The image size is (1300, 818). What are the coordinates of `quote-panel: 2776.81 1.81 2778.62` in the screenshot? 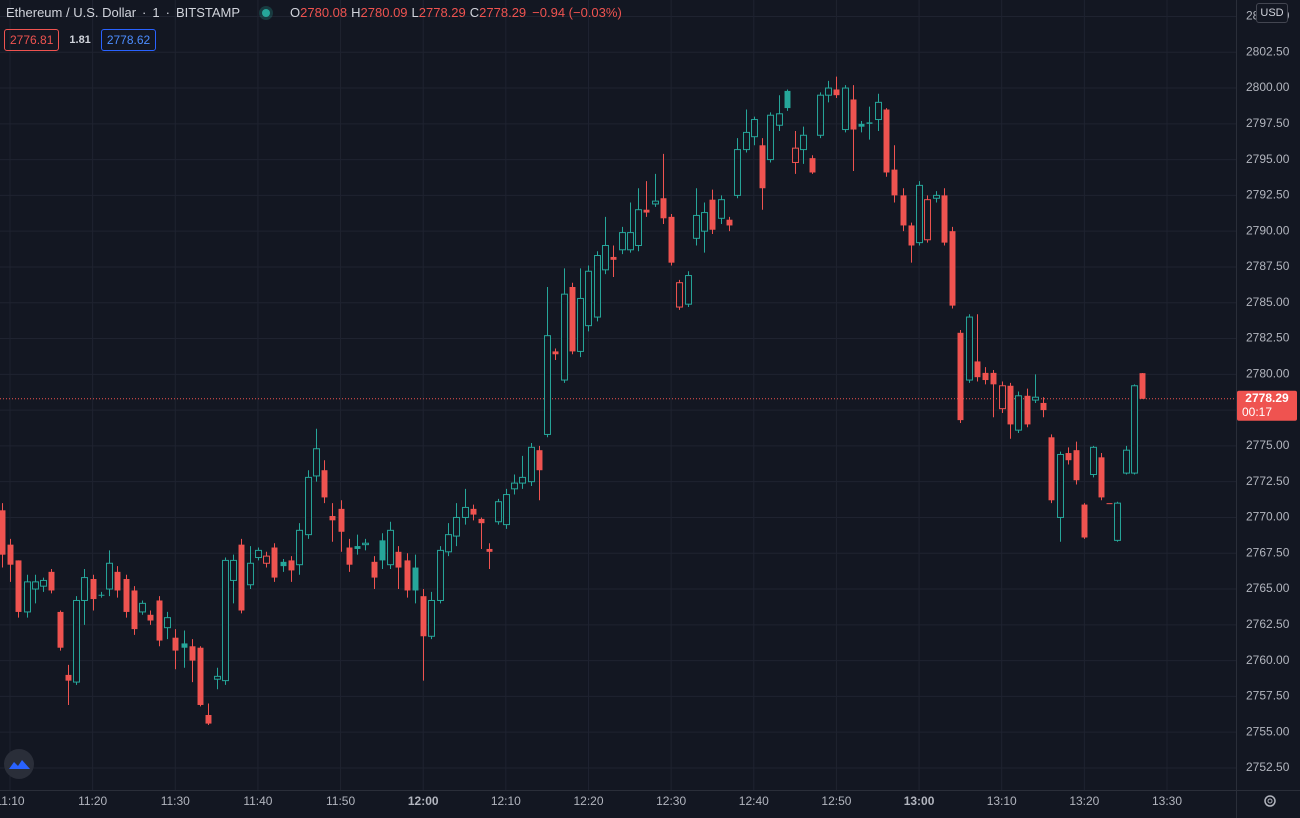 It's located at (80, 40).